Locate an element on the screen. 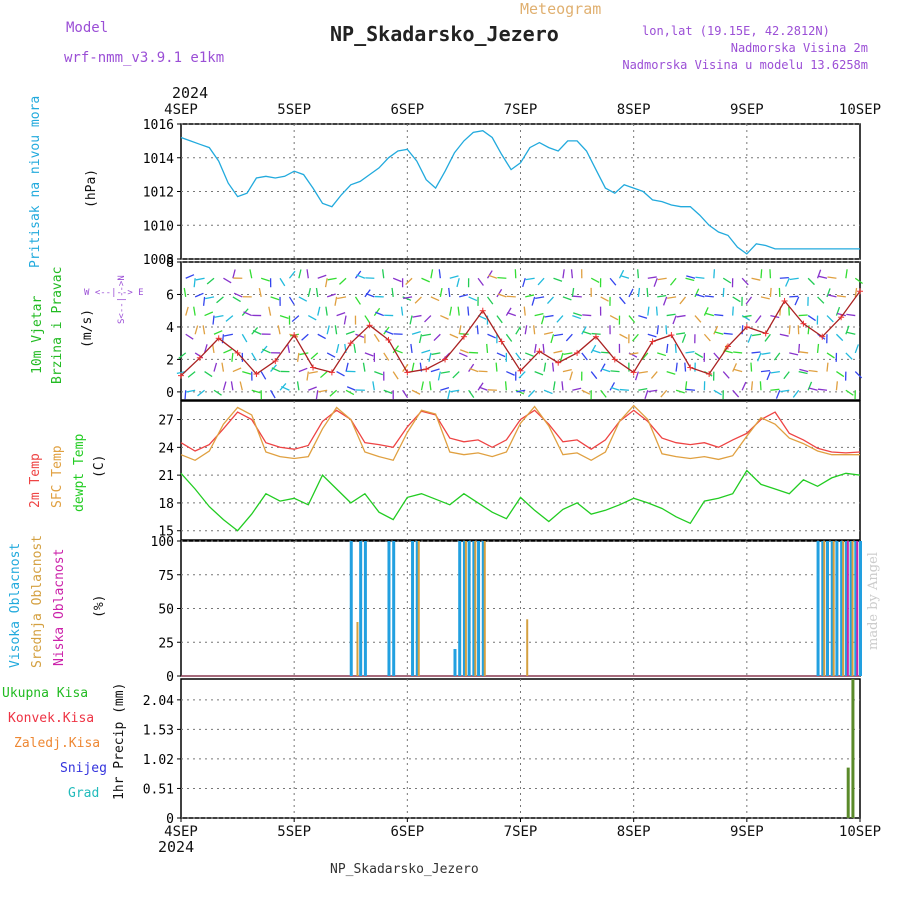 The height and width of the screenshot is (900, 900). time-label-top: 4SEP is located at coordinates (181, 110).